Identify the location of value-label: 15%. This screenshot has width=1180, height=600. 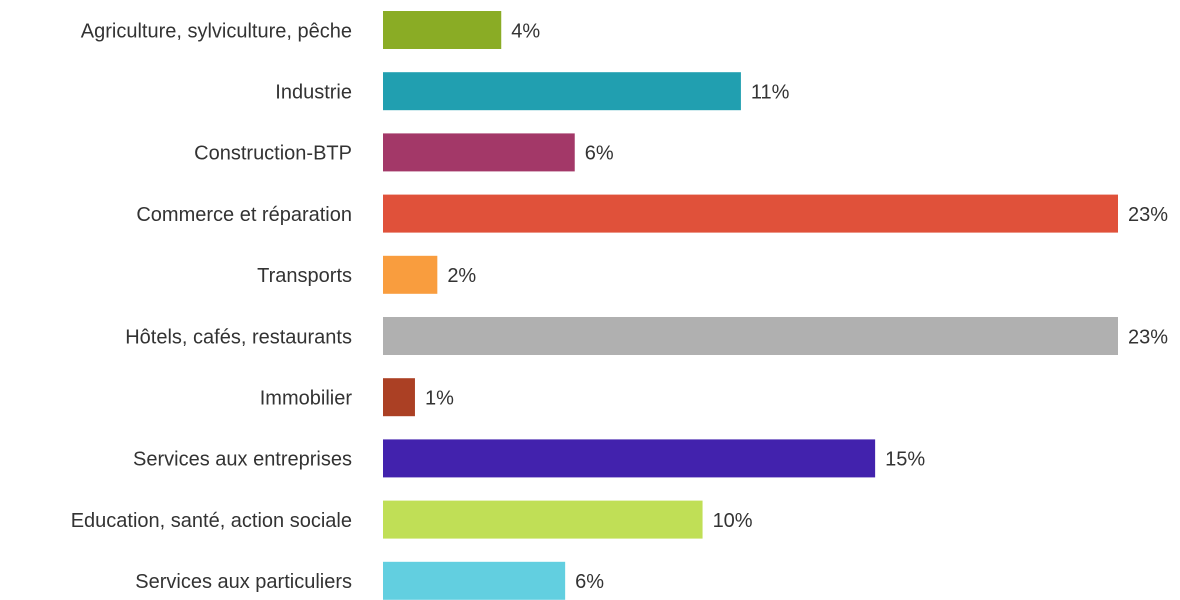
(905, 460).